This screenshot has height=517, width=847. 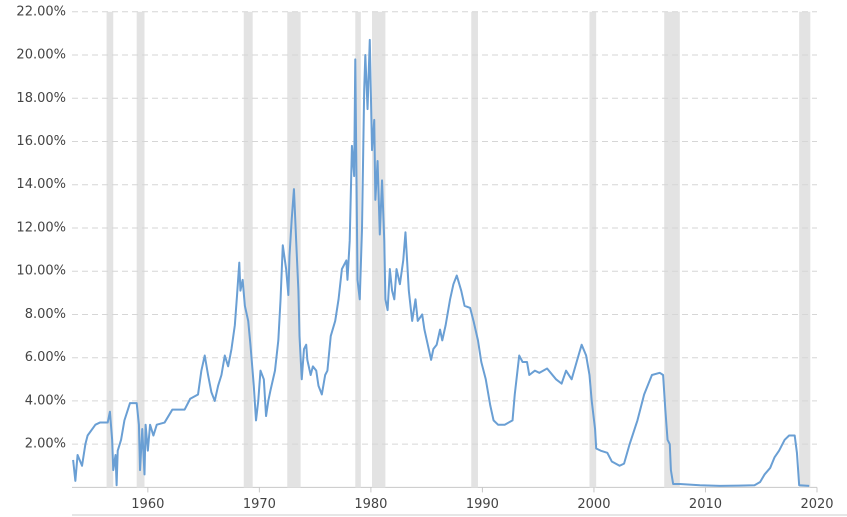 What do you see at coordinates (41, 98) in the screenshot?
I see `y-tick-label: 18.00%` at bounding box center [41, 98].